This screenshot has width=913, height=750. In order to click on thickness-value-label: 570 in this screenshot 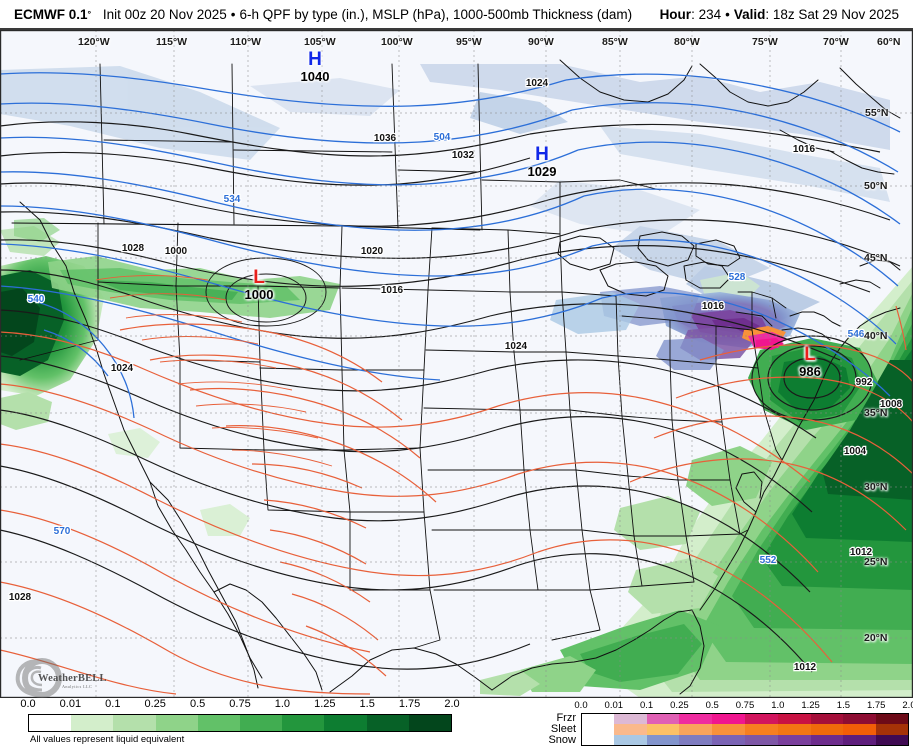, I will do `click(62, 531)`.